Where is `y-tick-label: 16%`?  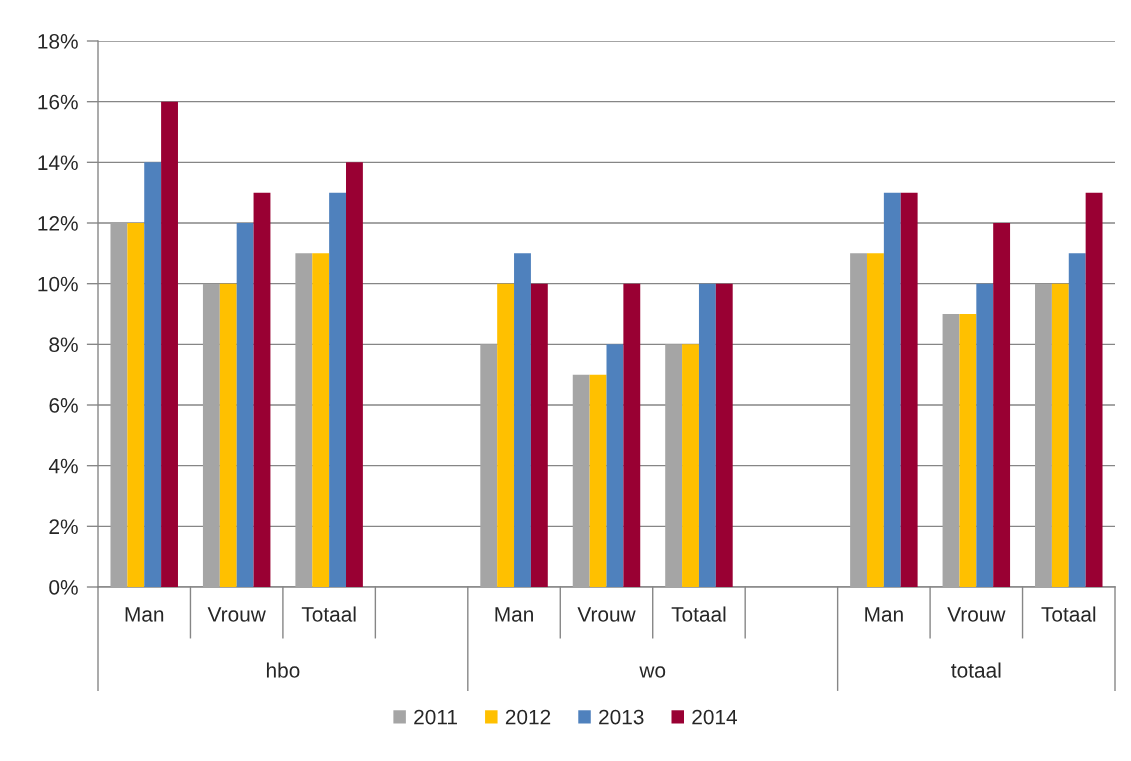
y-tick-label: 16% is located at coordinates (58, 102).